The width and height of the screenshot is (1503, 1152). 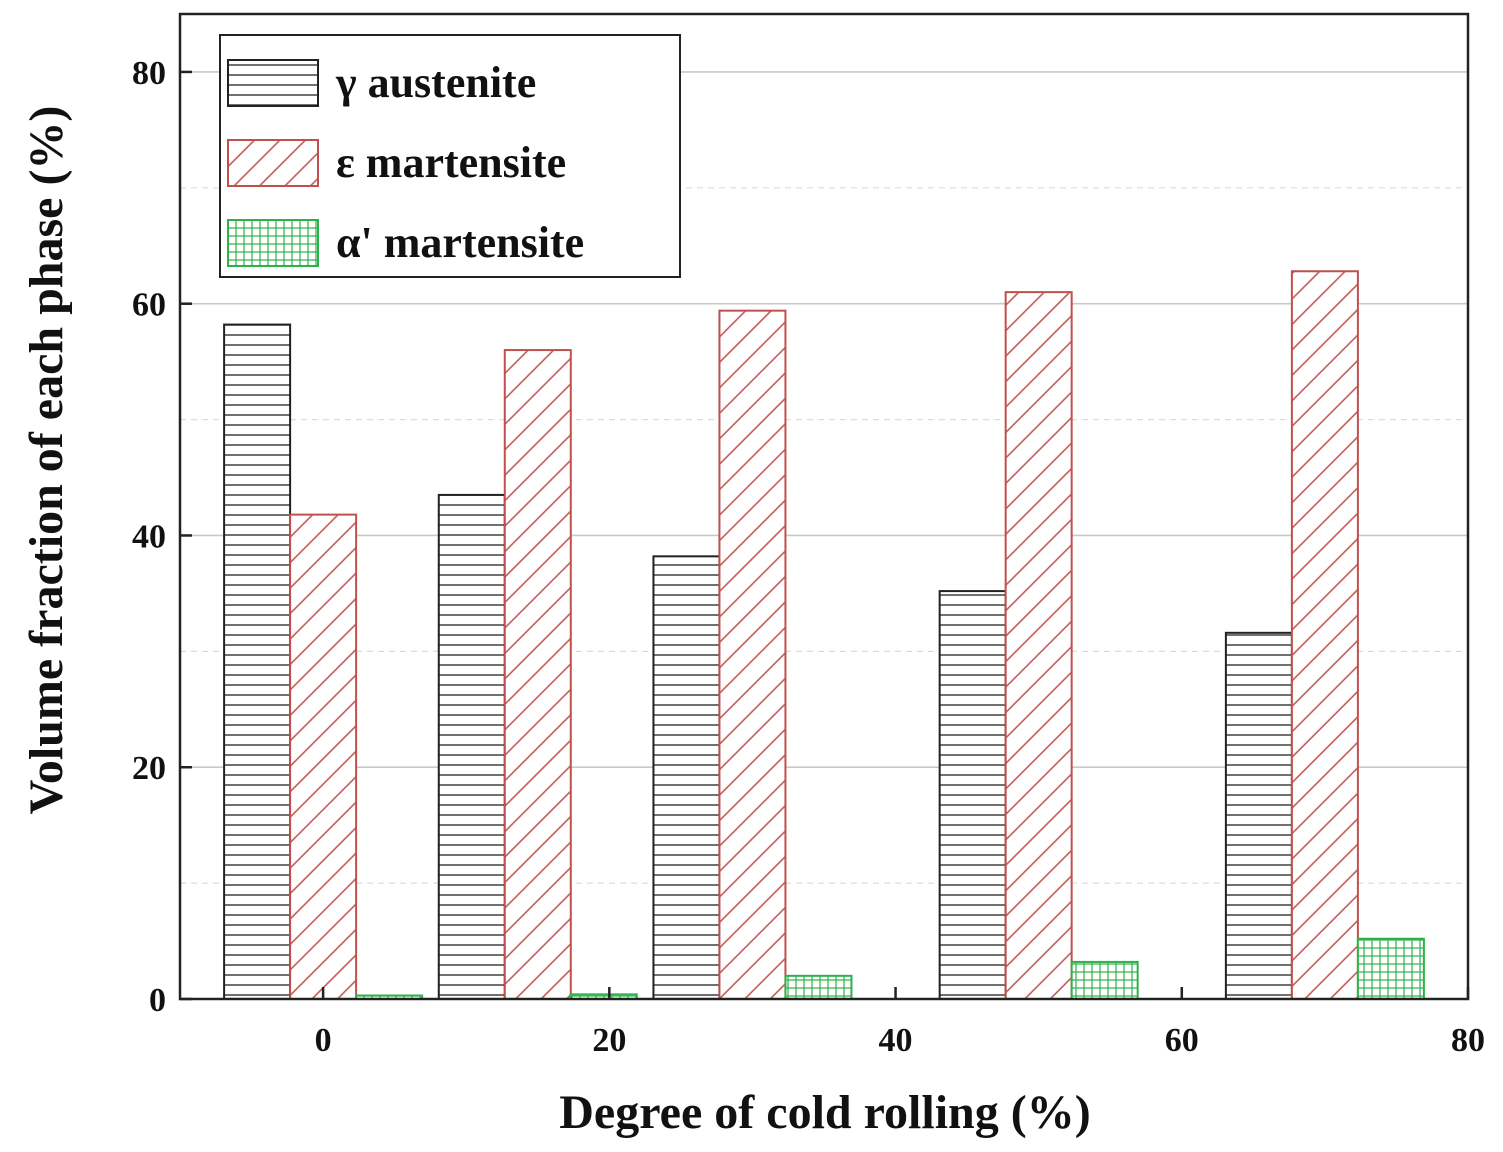 I want to click on x-tick-label: 60, so click(x=1182, y=1040).